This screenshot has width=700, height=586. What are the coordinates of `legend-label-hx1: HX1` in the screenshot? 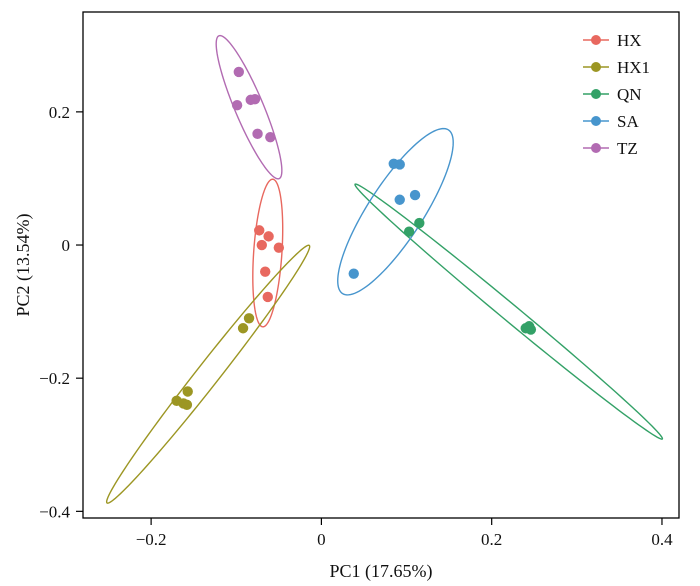 It's located at (633, 67).